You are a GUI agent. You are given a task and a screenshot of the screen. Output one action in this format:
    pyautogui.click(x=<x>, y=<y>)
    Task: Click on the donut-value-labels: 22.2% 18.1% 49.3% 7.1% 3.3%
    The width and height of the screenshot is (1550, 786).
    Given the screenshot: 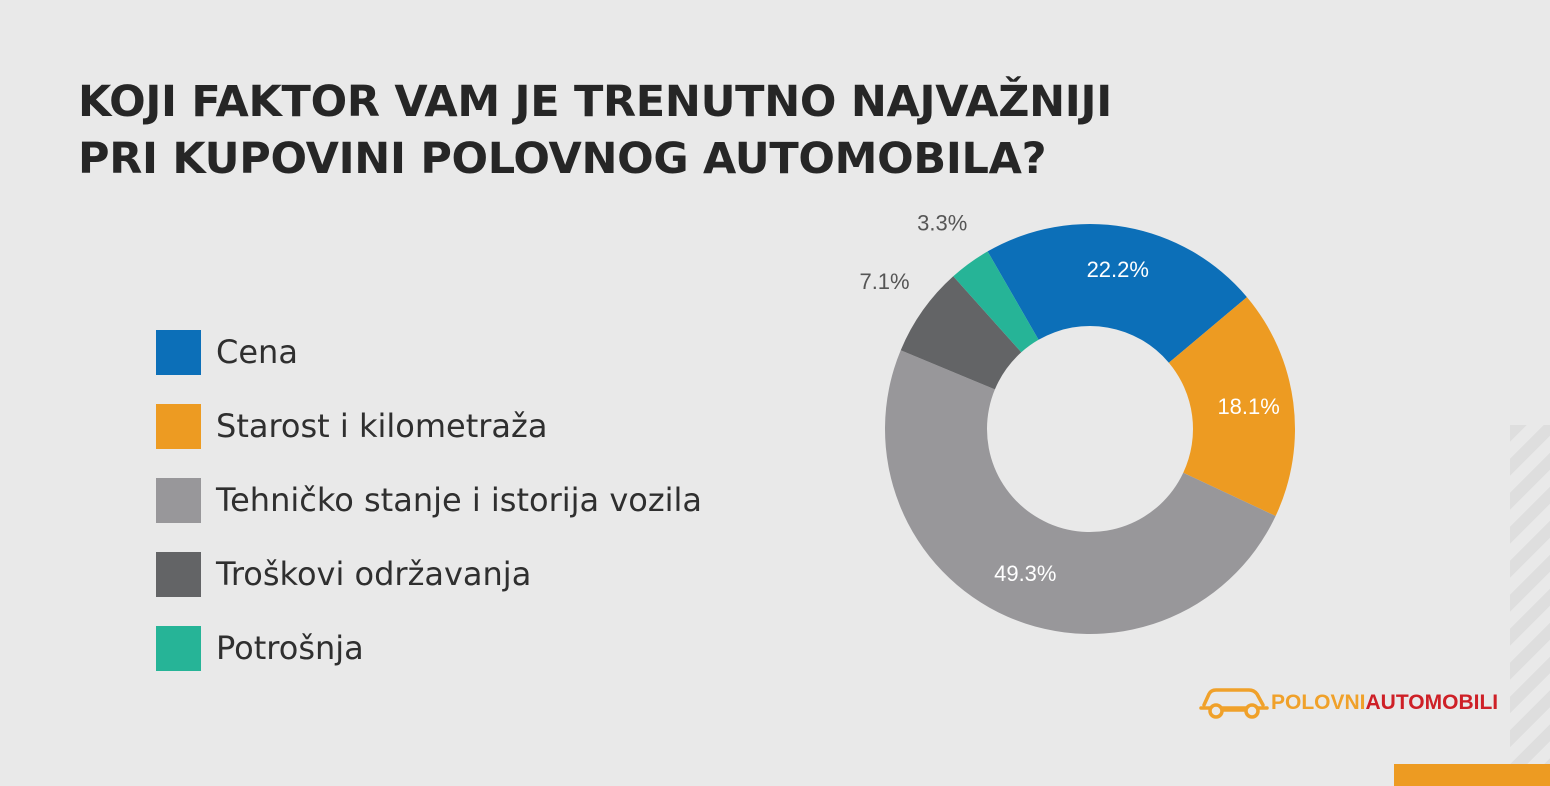 What is the action you would take?
    pyautogui.click(x=1069, y=398)
    